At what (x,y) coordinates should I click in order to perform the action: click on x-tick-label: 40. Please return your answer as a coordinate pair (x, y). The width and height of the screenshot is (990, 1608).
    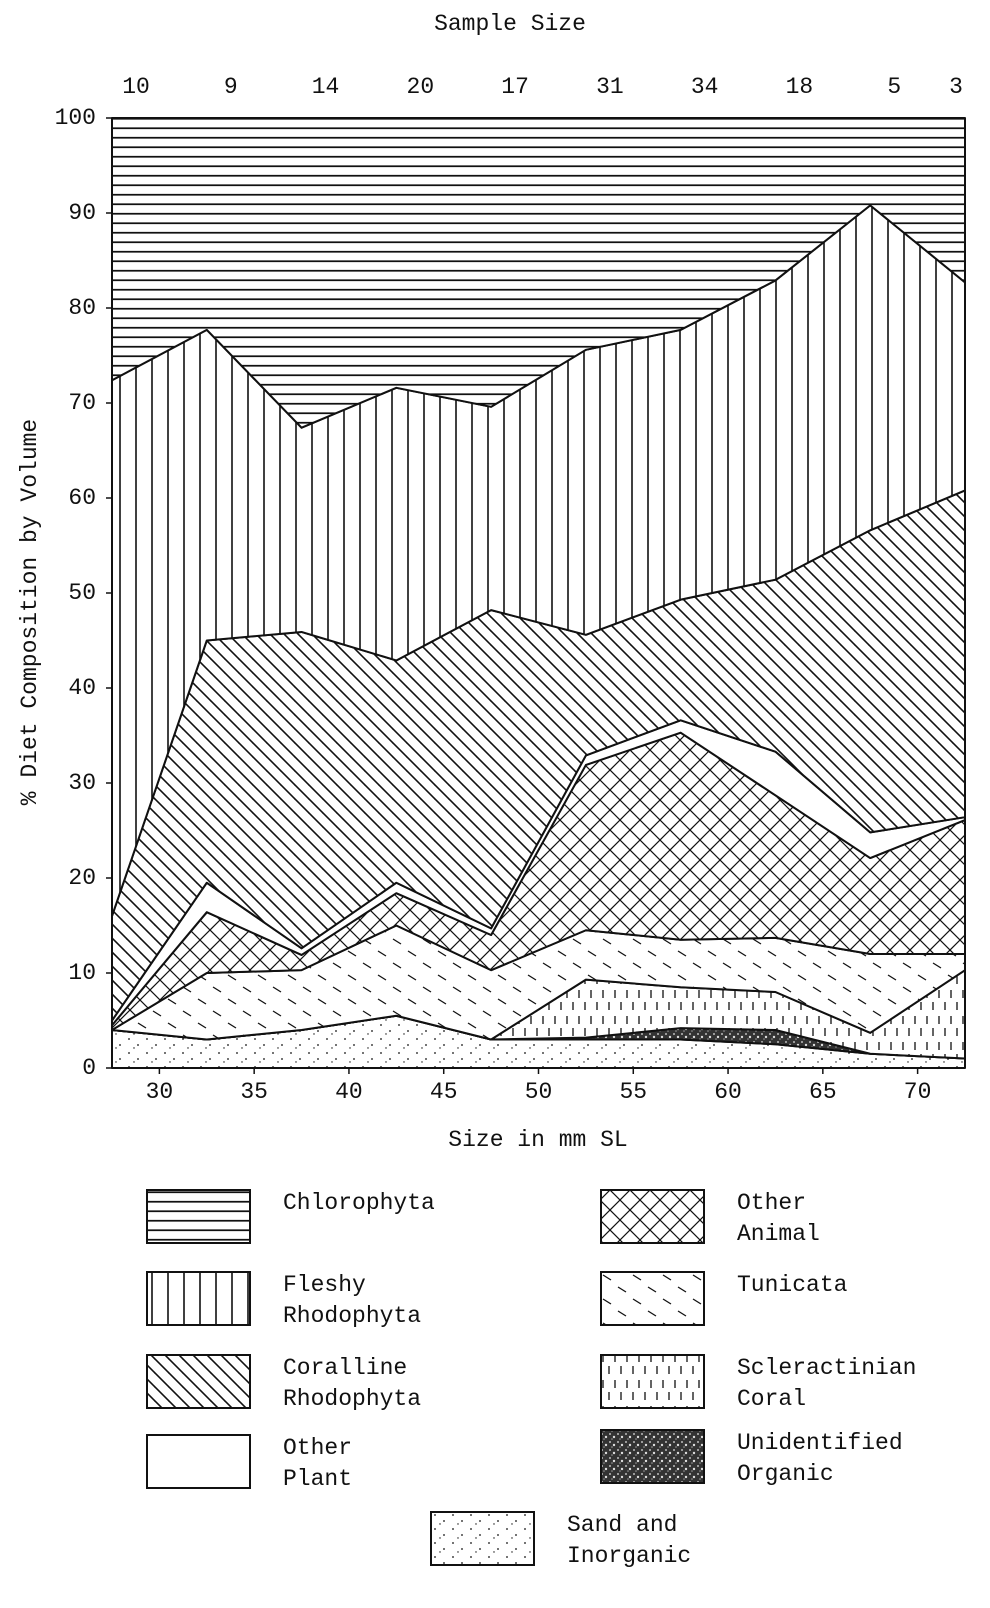
    Looking at the image, I should click on (349, 1092).